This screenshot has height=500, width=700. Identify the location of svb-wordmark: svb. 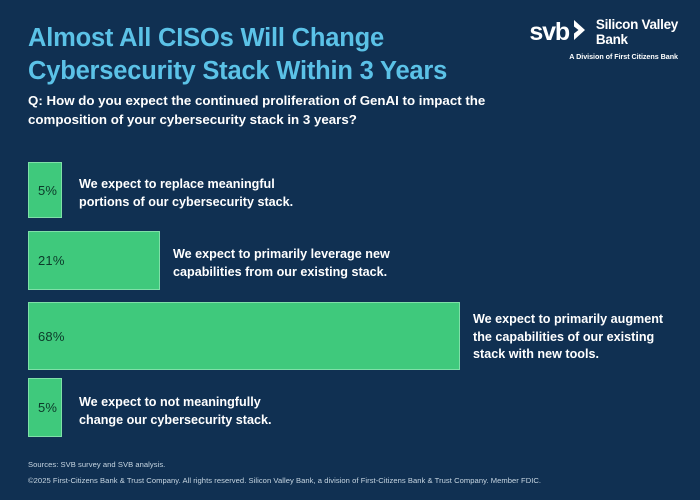
(549, 32).